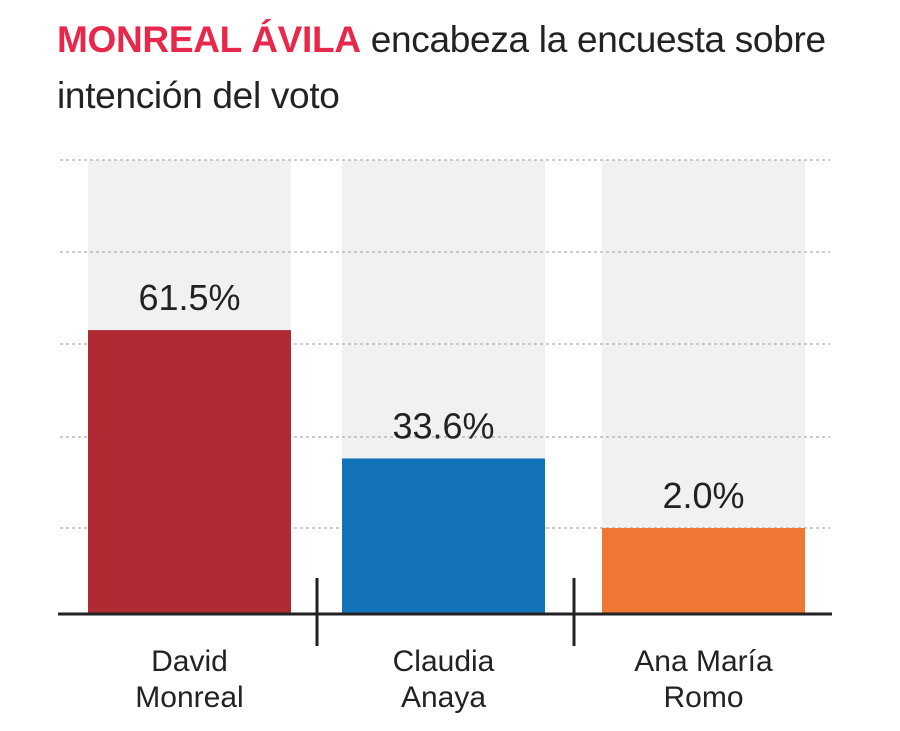 The height and width of the screenshot is (731, 900). I want to click on value-label-3: 2.0%, so click(703, 495).